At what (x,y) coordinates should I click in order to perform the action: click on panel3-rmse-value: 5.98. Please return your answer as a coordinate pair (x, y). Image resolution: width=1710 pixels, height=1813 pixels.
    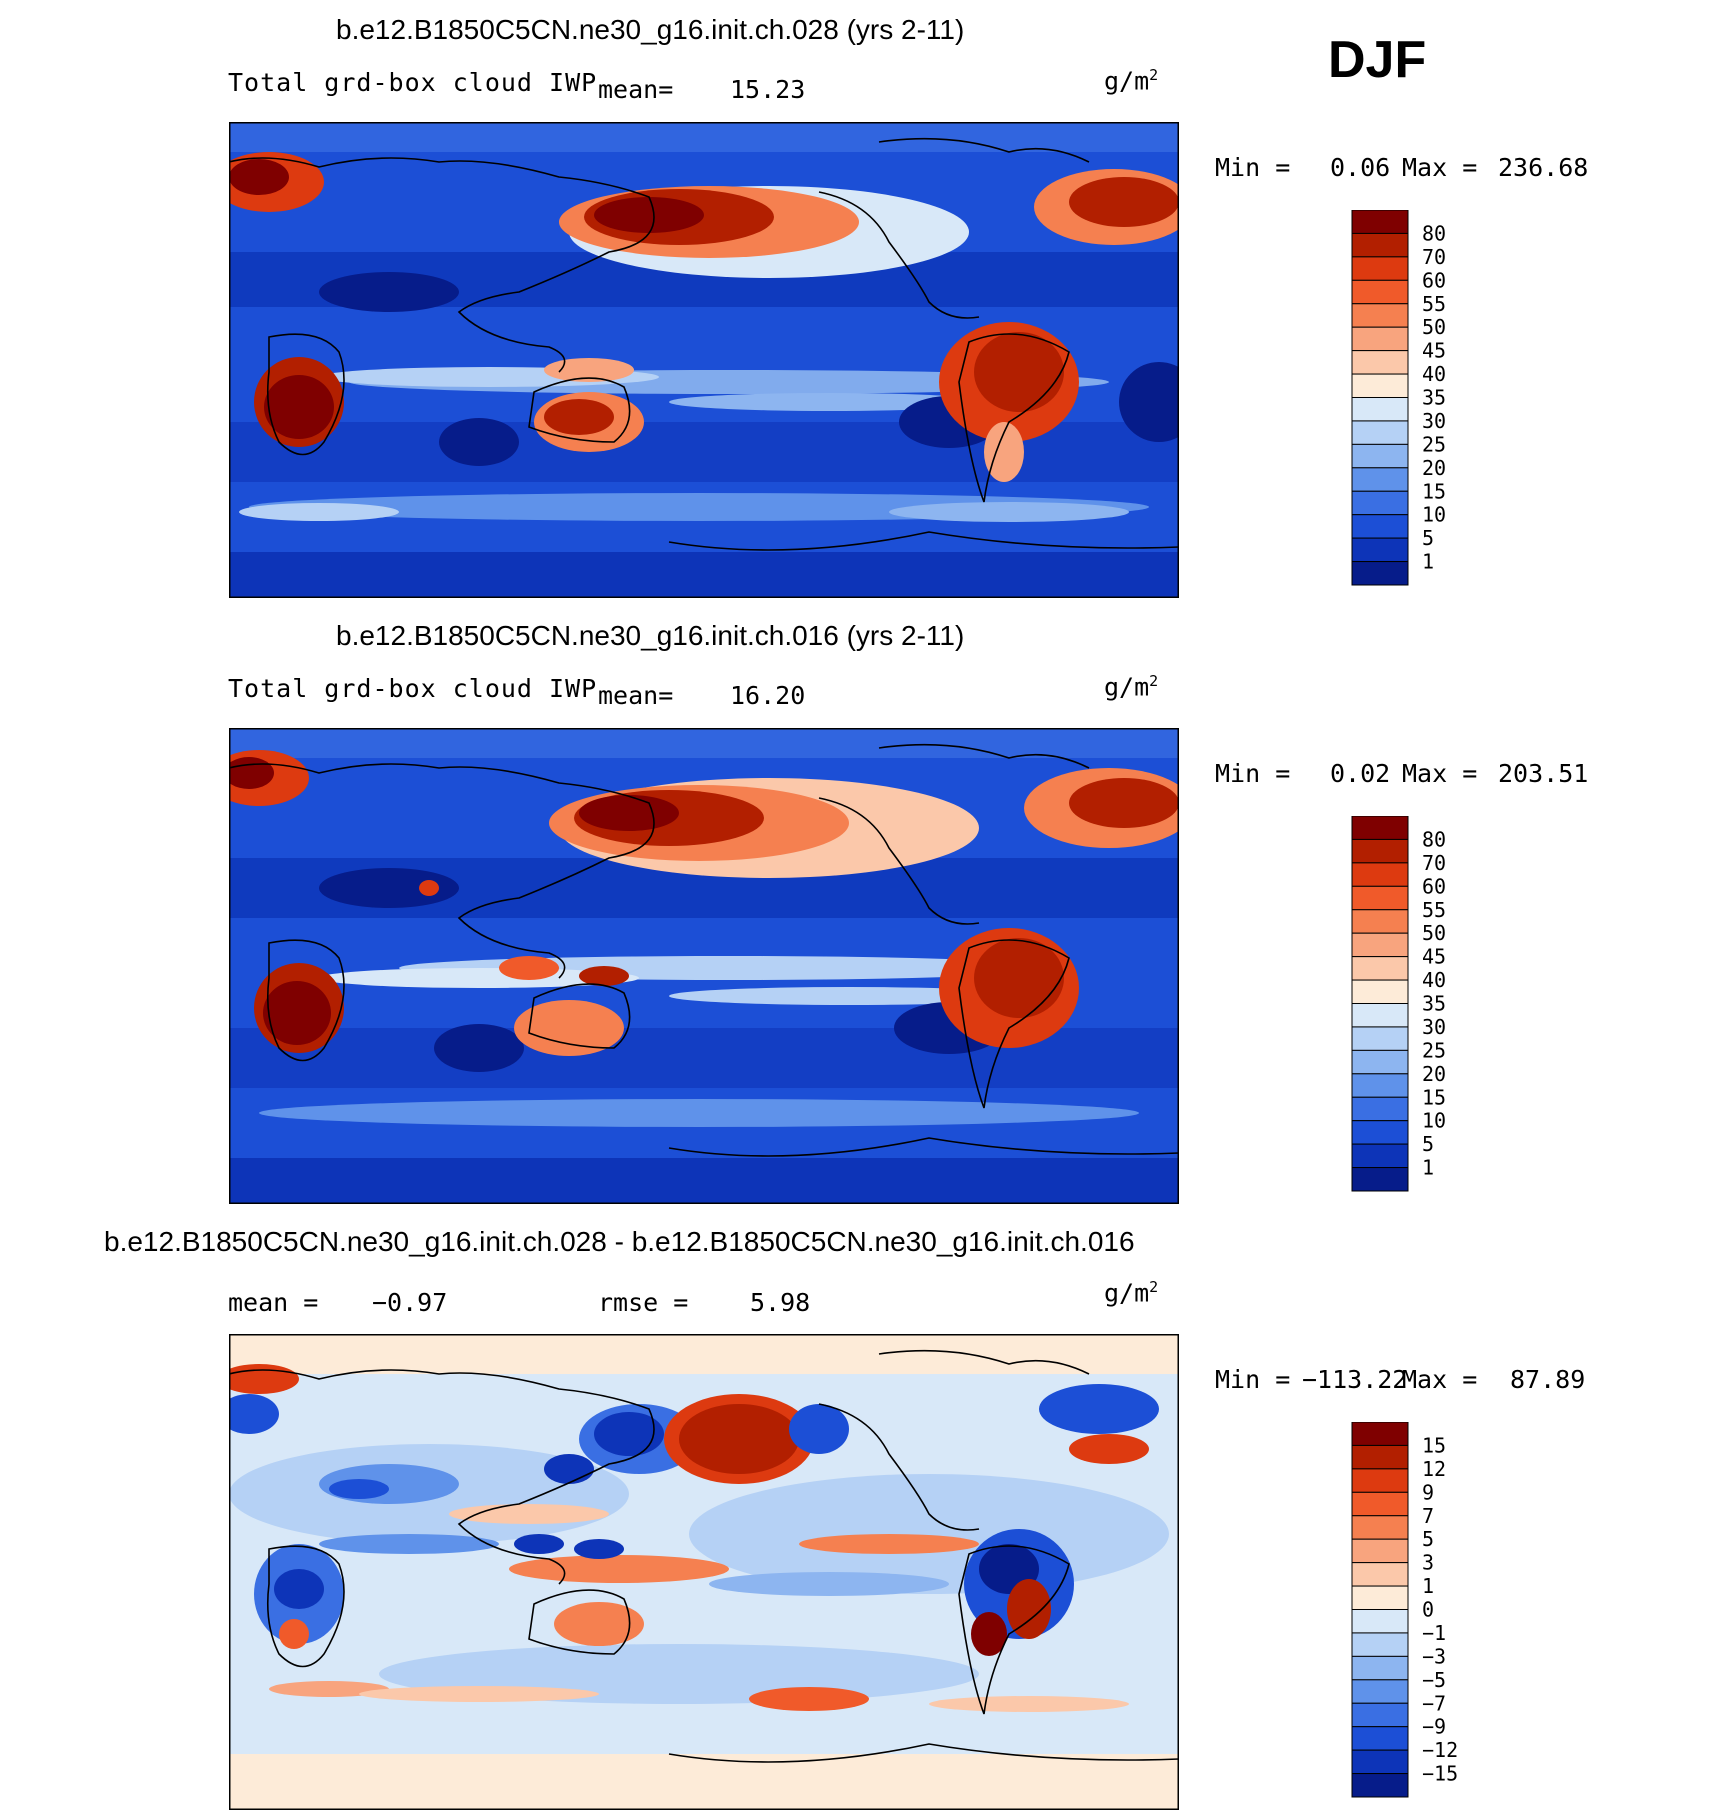
    Looking at the image, I should click on (780, 1302).